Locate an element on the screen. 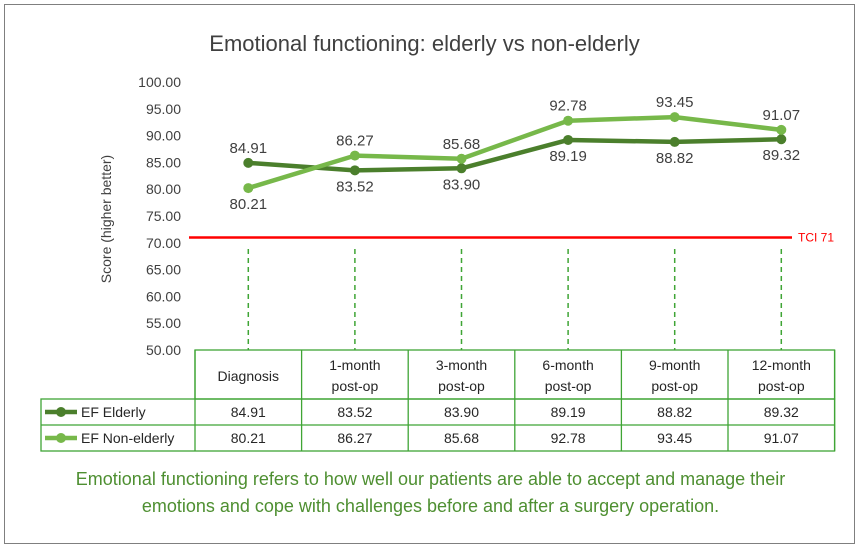 This screenshot has height=550, width=861. table-cell-value: 83.52 is located at coordinates (354, 412).